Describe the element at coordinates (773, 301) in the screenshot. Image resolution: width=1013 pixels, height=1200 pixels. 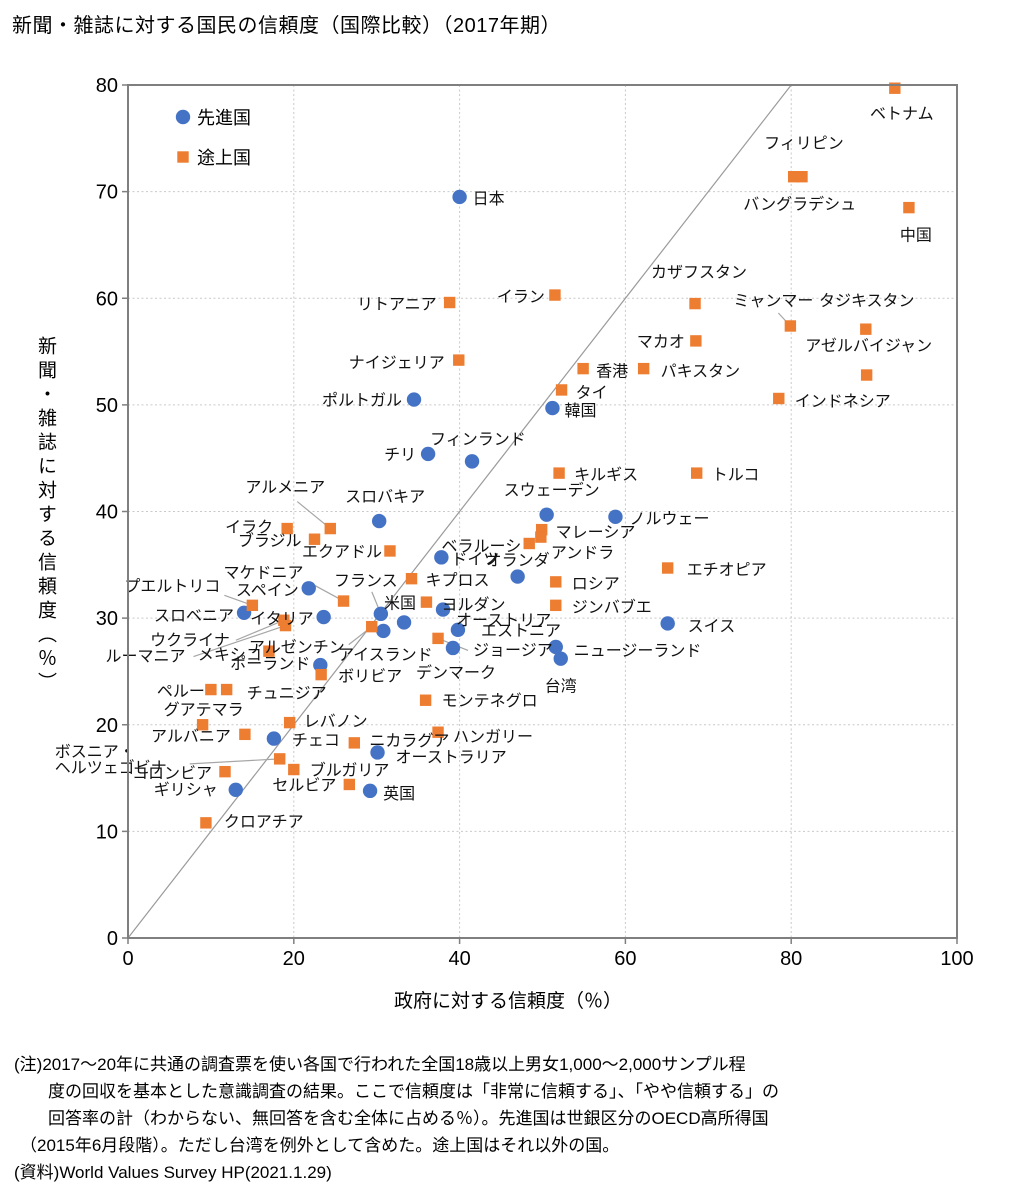
I see `data-point-label: ミャンマー` at that location.